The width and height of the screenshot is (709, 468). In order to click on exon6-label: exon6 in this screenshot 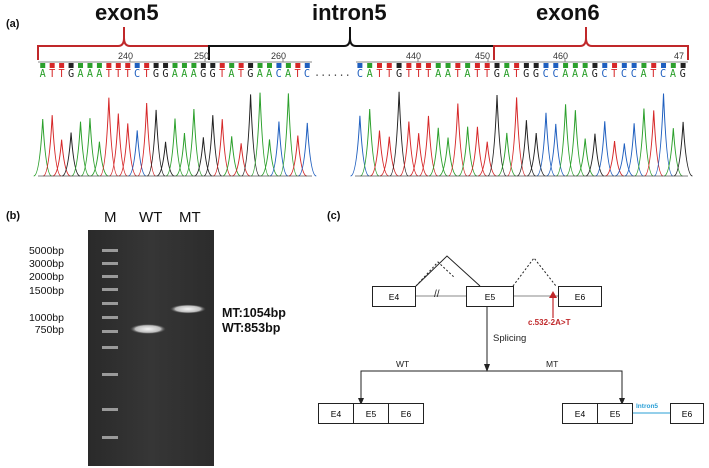, I will do `click(568, 12)`.